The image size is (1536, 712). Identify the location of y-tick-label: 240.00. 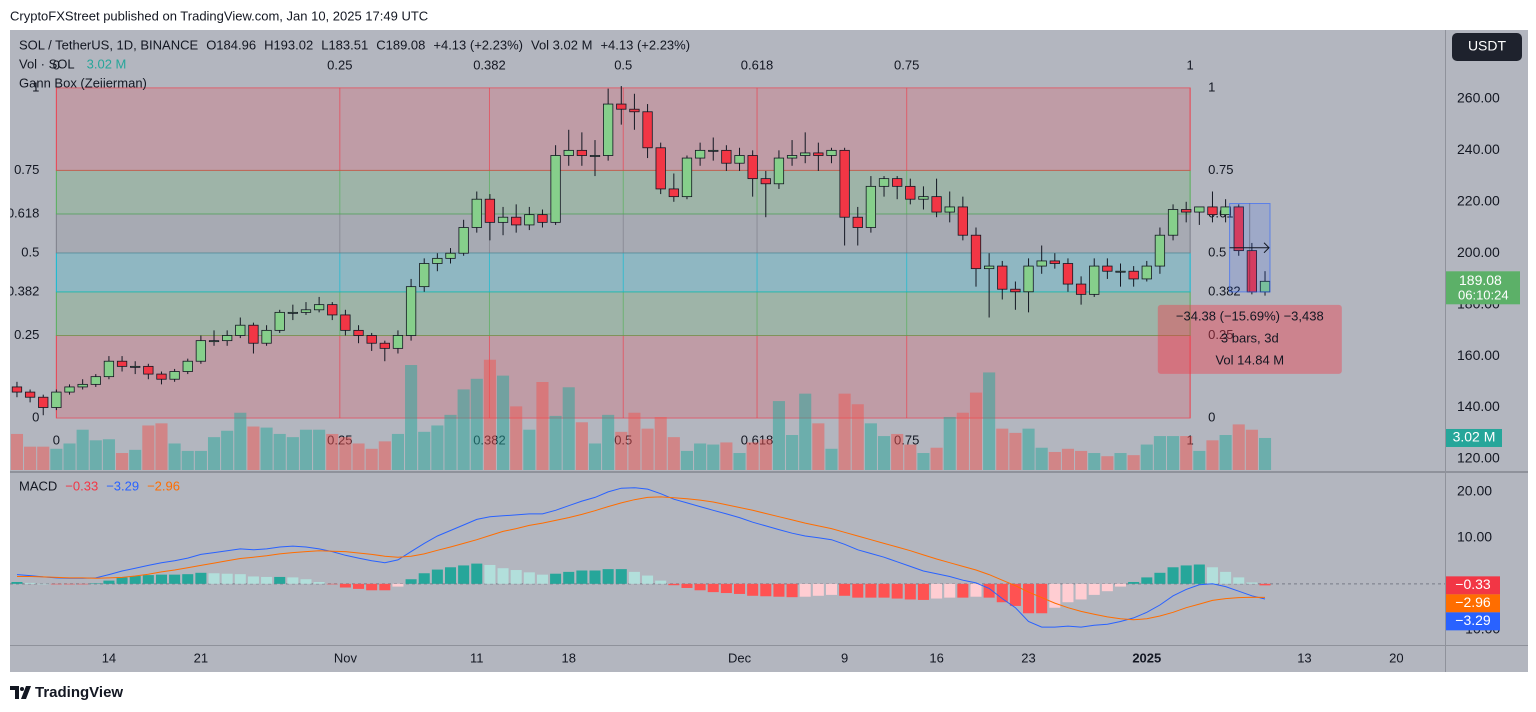
(1478, 149).